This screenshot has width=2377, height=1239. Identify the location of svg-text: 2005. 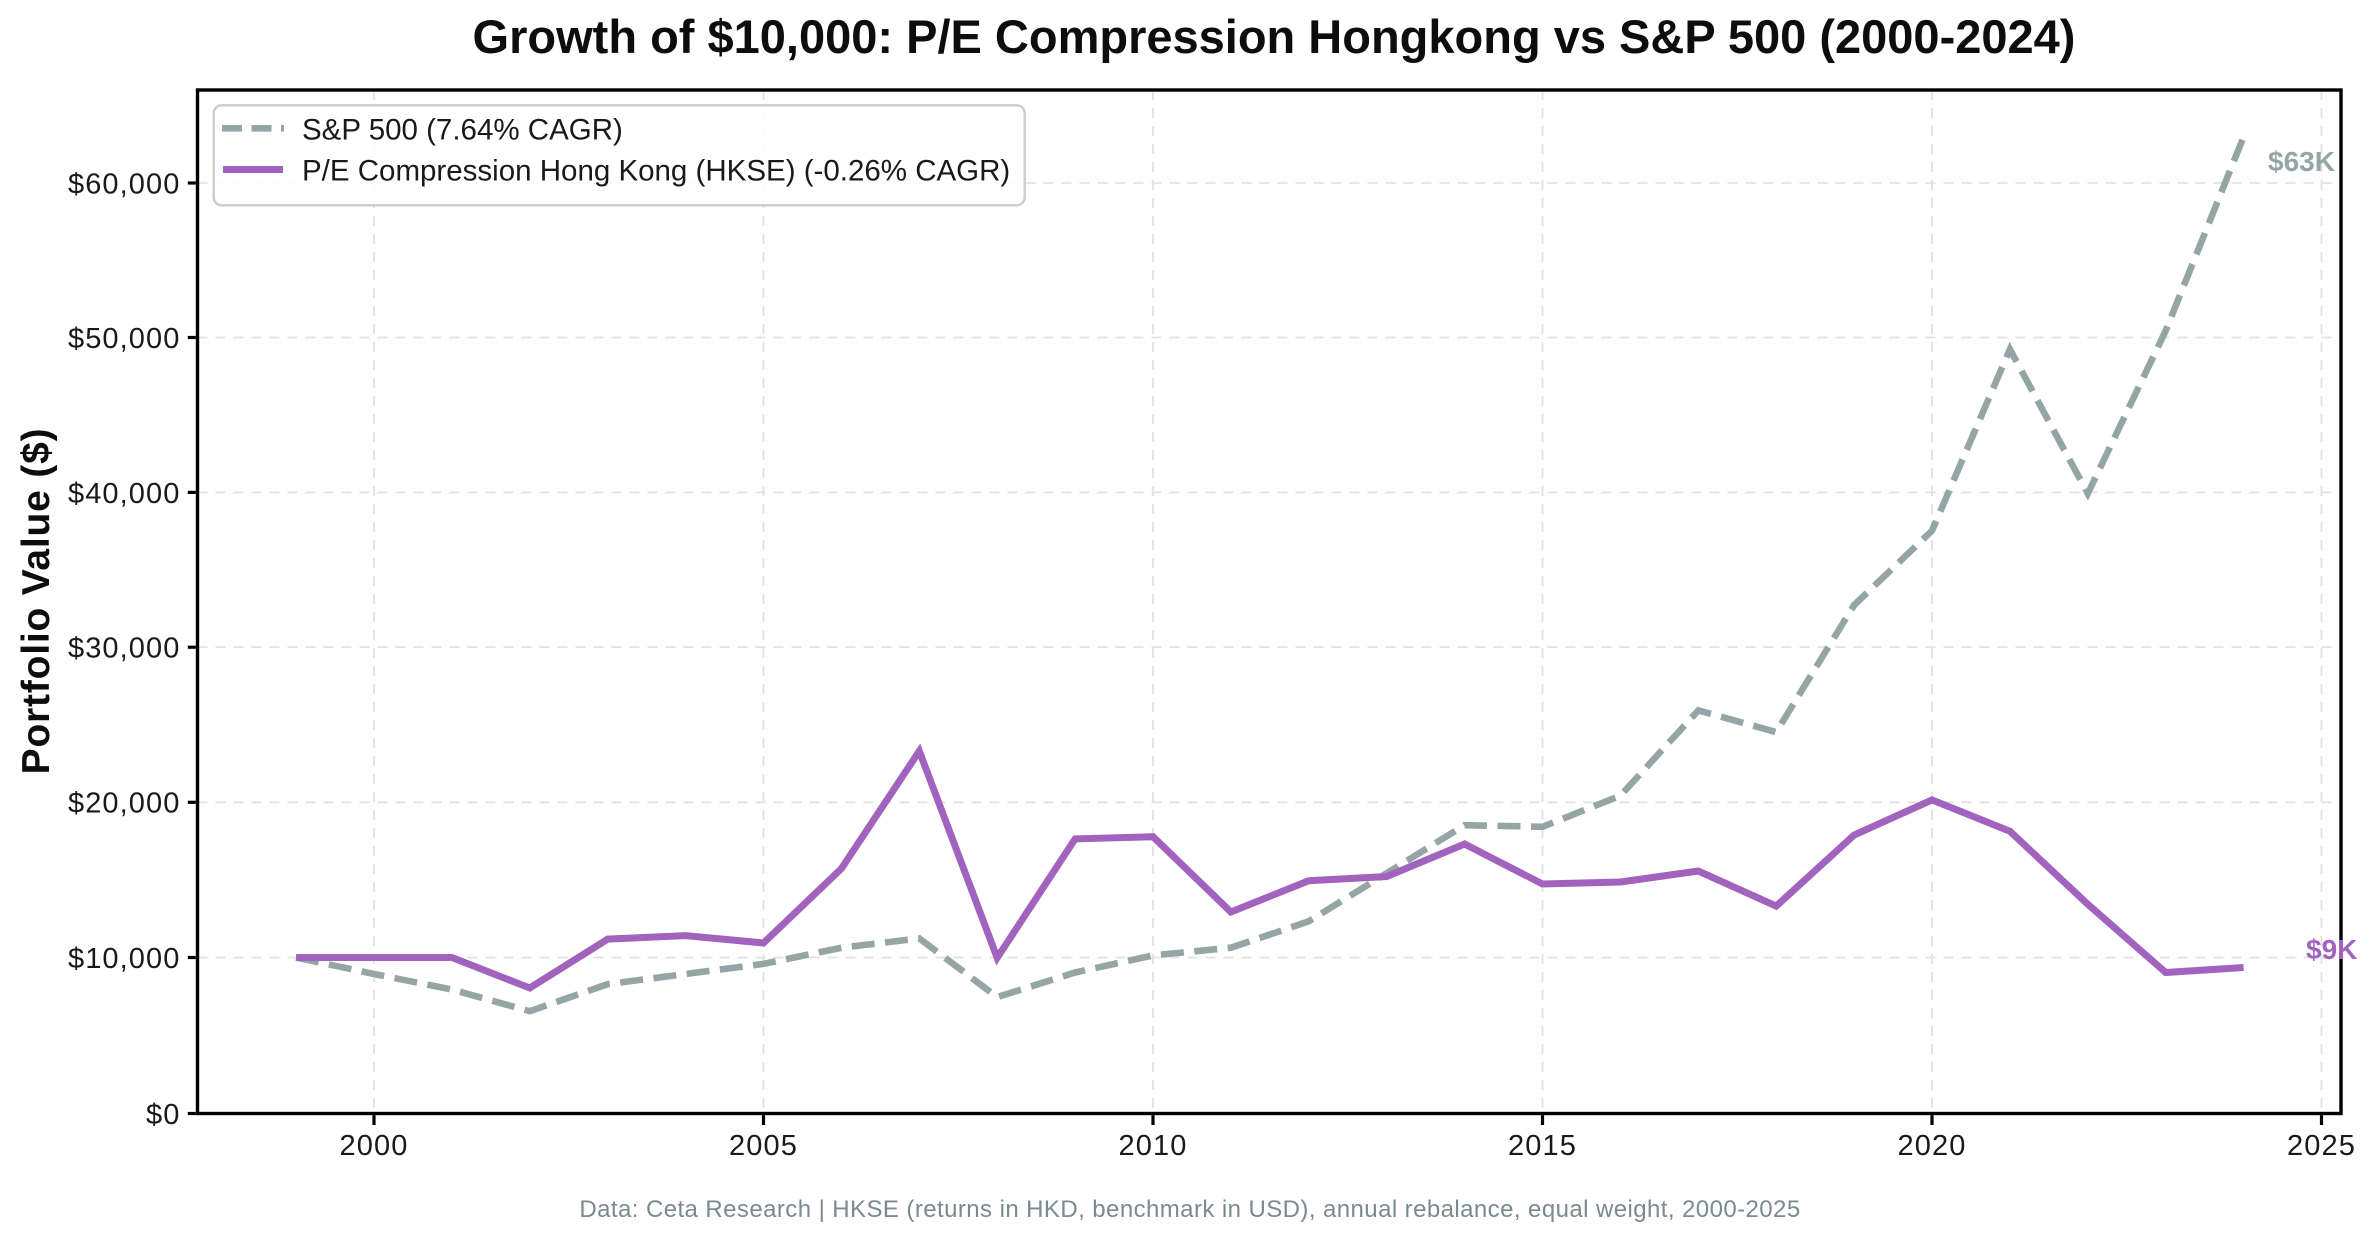
(763, 1146).